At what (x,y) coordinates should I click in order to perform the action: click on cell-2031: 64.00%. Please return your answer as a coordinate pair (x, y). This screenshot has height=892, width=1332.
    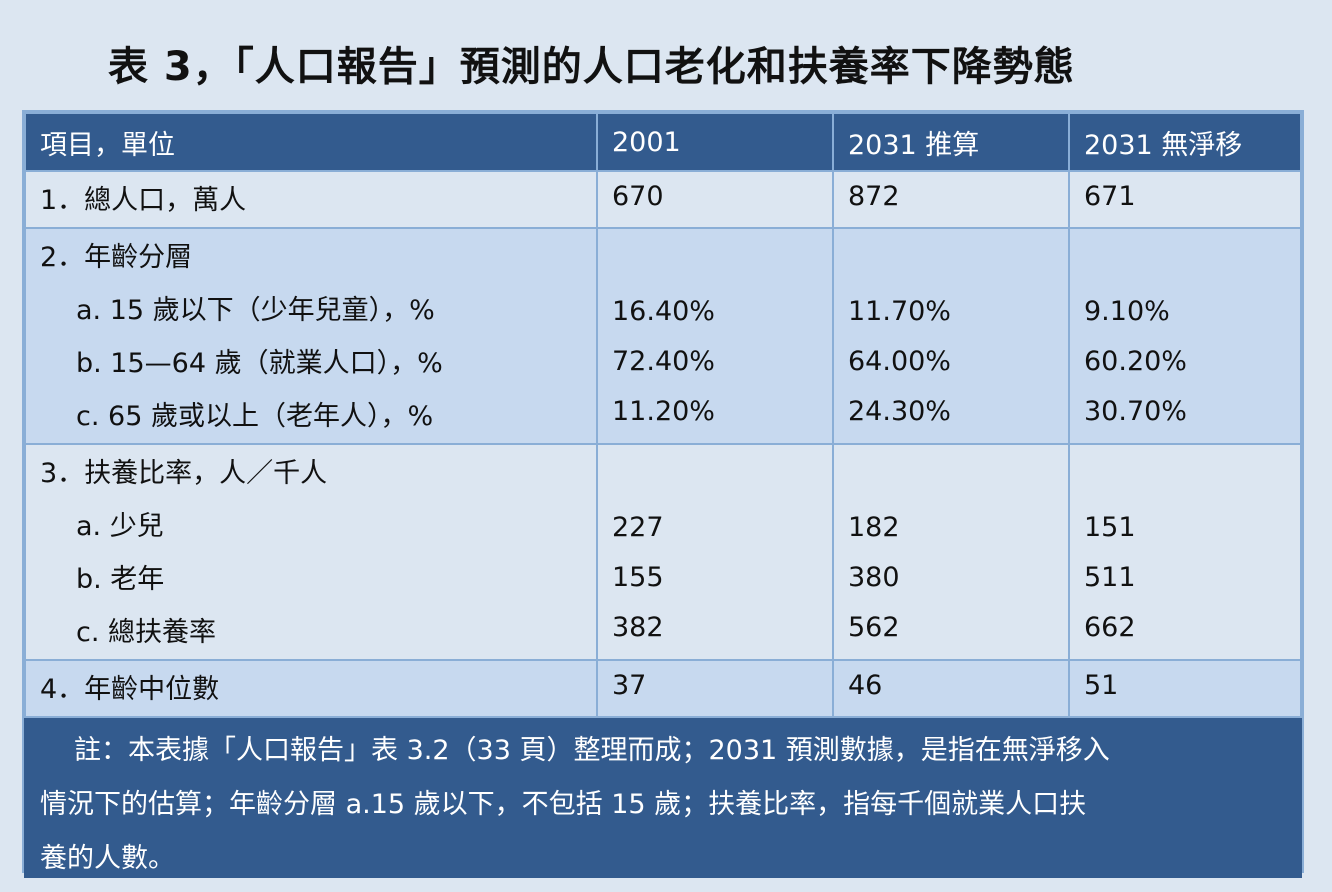
    Looking at the image, I should click on (899, 361).